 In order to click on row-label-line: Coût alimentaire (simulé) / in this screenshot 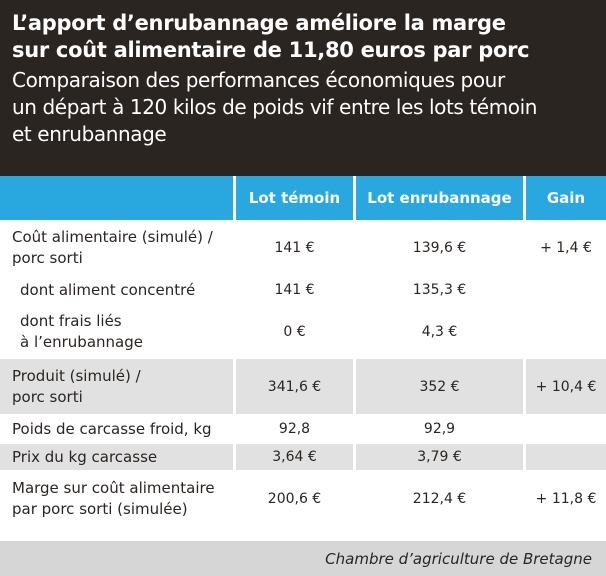, I will do `click(112, 236)`.